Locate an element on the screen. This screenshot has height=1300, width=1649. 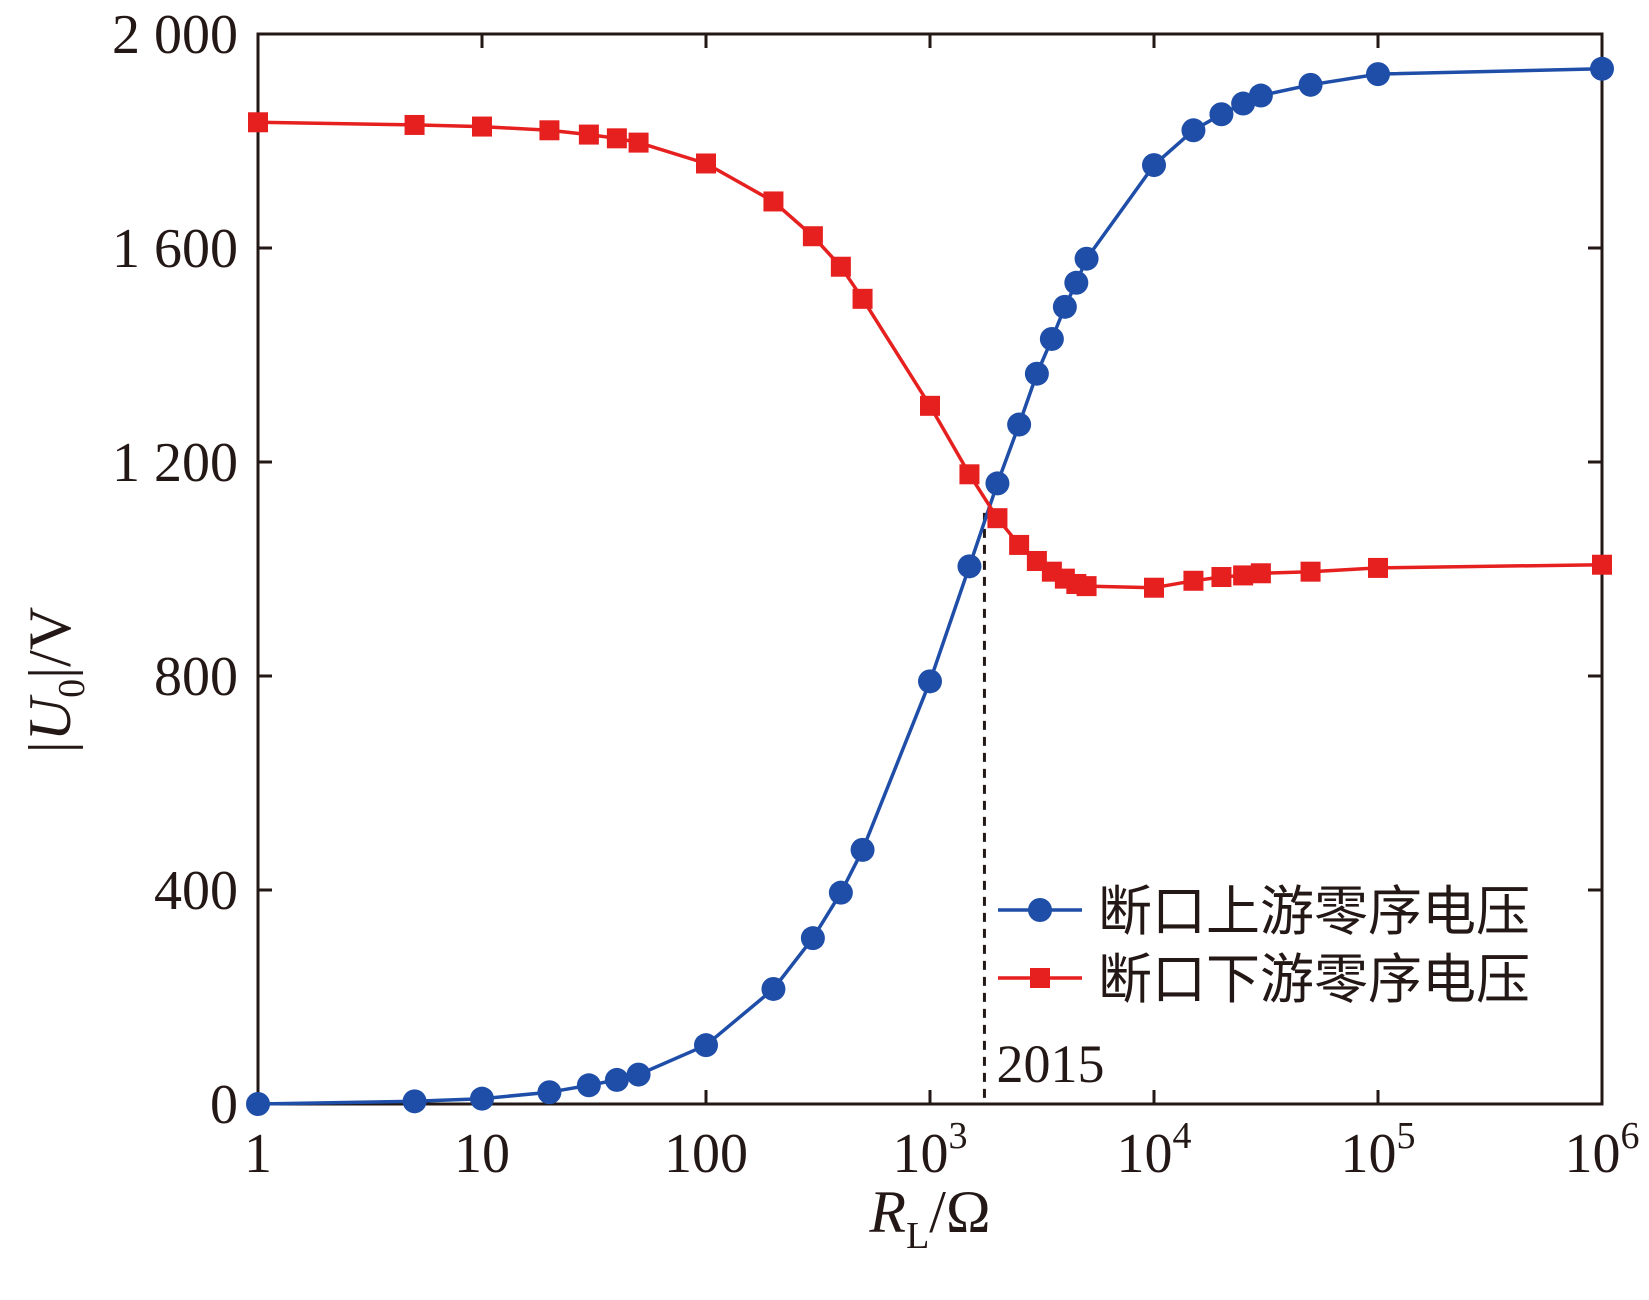
x-axis-title: RL/Ω is located at coordinates (929, 1218).